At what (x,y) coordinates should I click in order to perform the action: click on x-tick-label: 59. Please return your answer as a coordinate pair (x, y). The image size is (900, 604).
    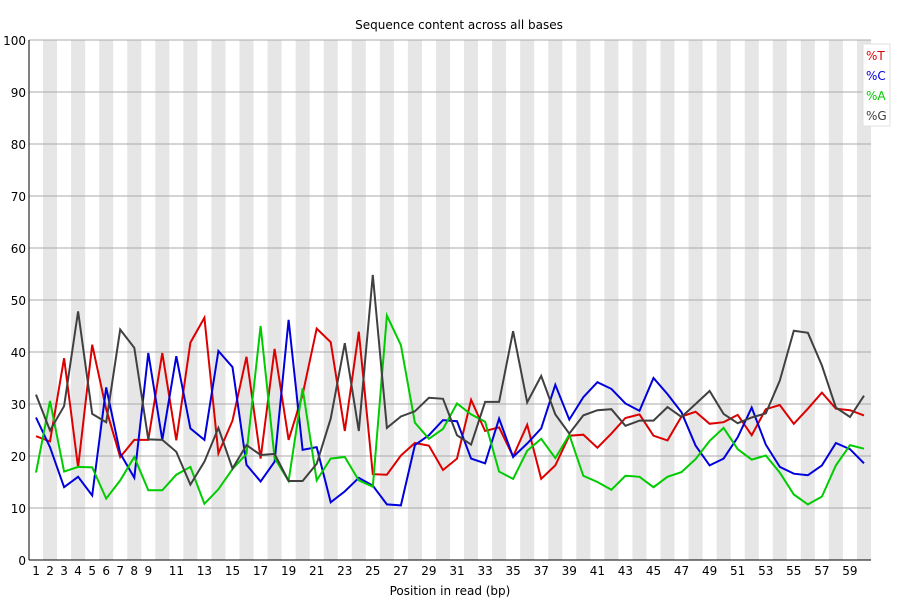
    Looking at the image, I should click on (849, 571).